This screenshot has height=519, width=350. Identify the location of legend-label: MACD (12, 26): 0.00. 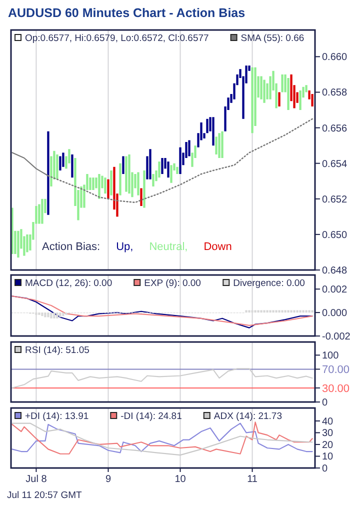
(68, 283).